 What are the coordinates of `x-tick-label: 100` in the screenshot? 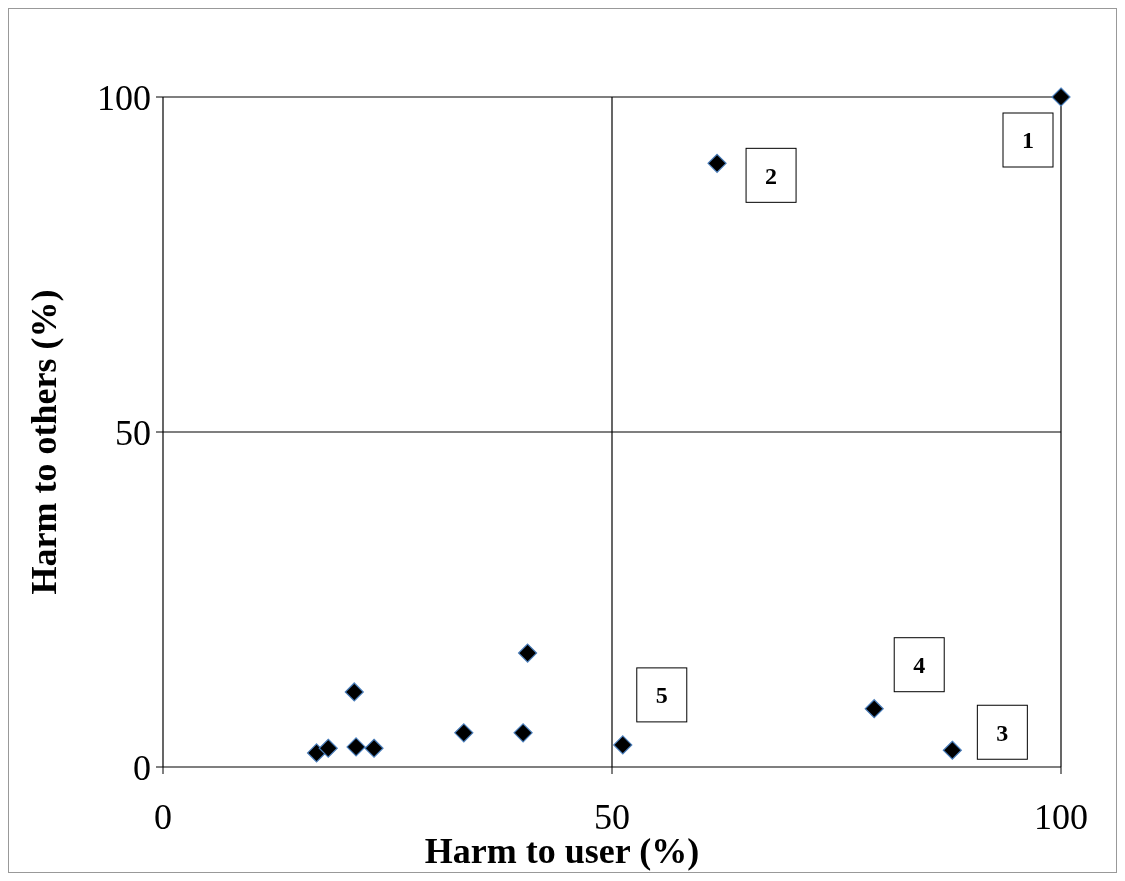 It's located at (1061, 817).